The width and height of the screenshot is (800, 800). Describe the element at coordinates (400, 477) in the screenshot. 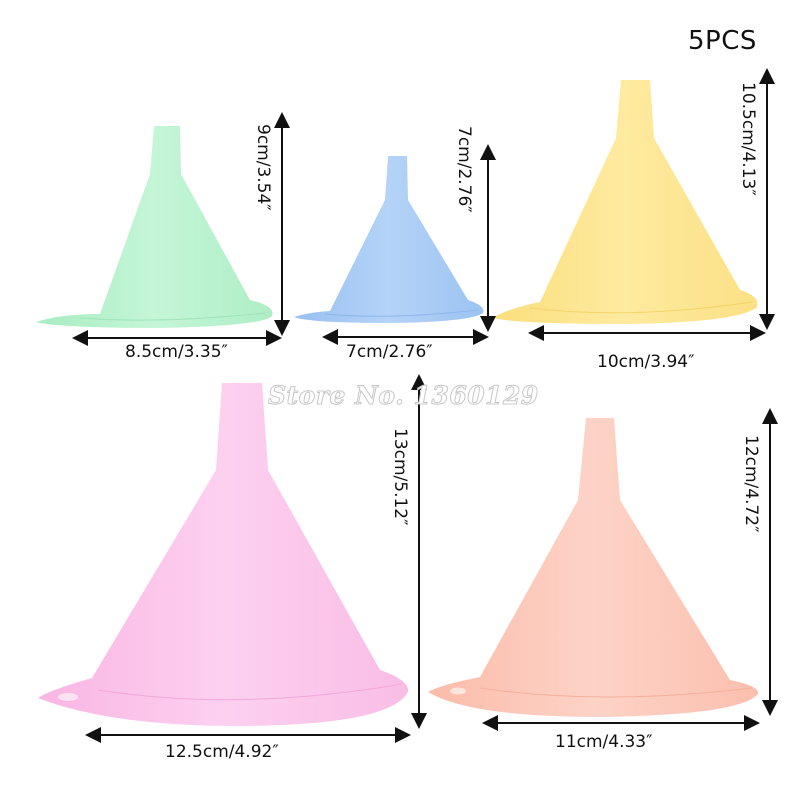

I see `pink-height-label: 13cm/5.12″` at that location.